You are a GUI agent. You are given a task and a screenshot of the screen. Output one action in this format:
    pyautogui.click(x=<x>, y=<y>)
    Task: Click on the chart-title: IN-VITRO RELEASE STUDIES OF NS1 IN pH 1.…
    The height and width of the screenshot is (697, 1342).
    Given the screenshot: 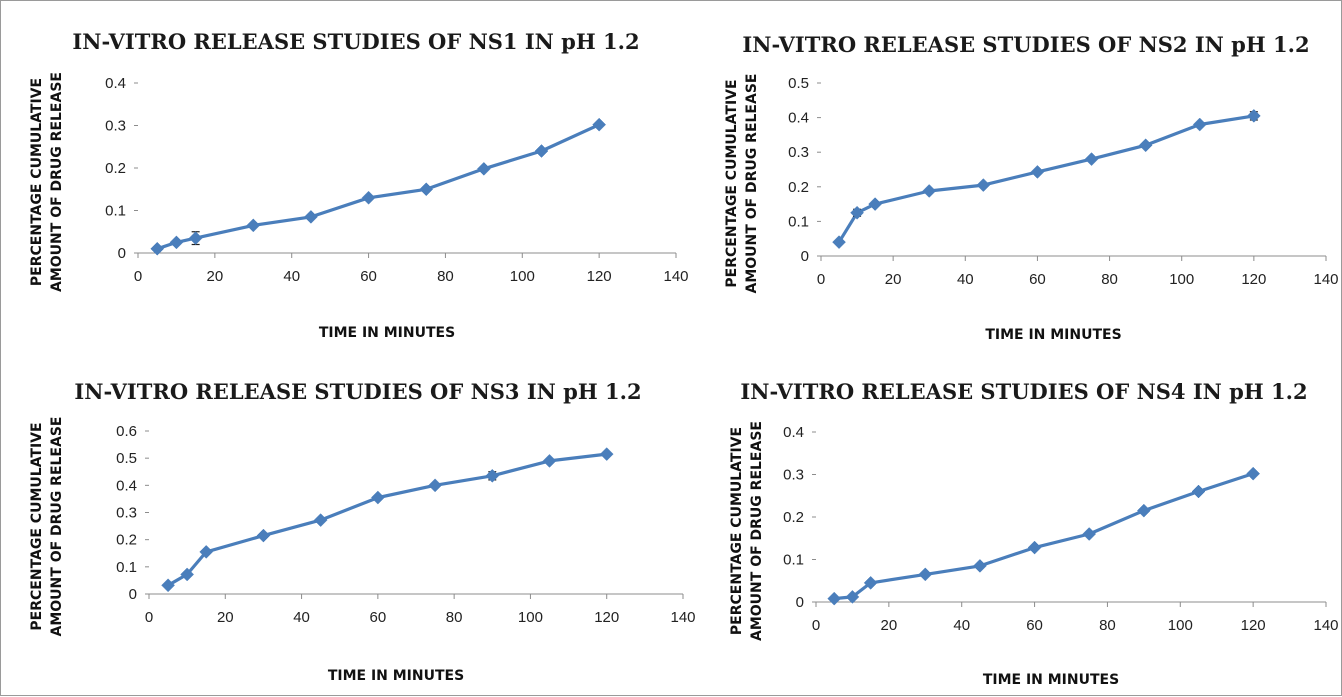 What is the action you would take?
    pyautogui.click(x=355, y=41)
    